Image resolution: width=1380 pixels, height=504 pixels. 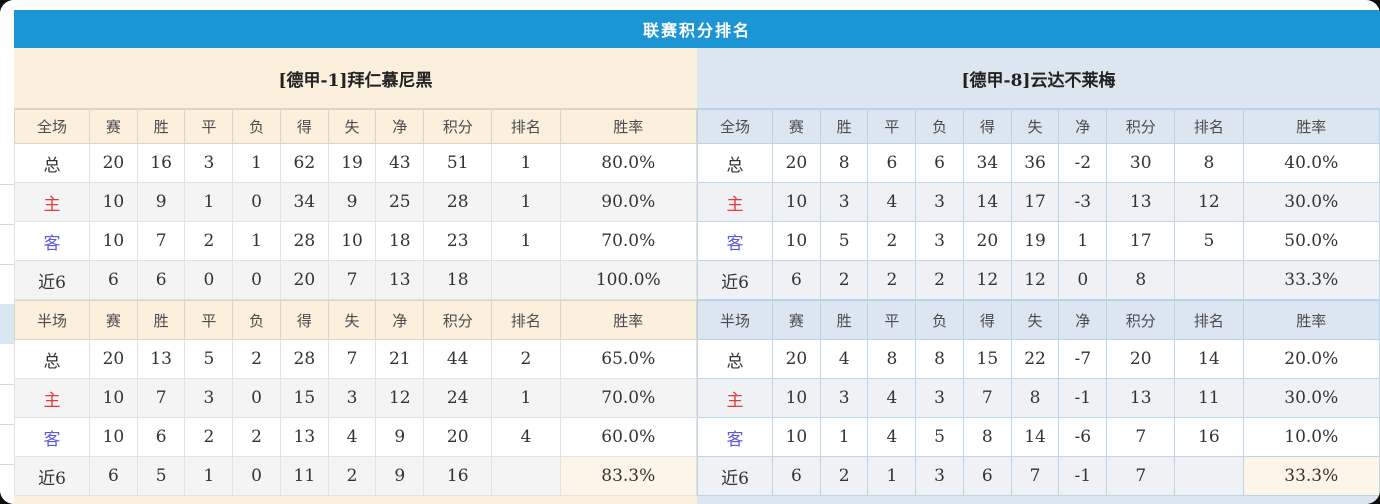 I want to click on row-scope-label: 客, so click(x=735, y=437).